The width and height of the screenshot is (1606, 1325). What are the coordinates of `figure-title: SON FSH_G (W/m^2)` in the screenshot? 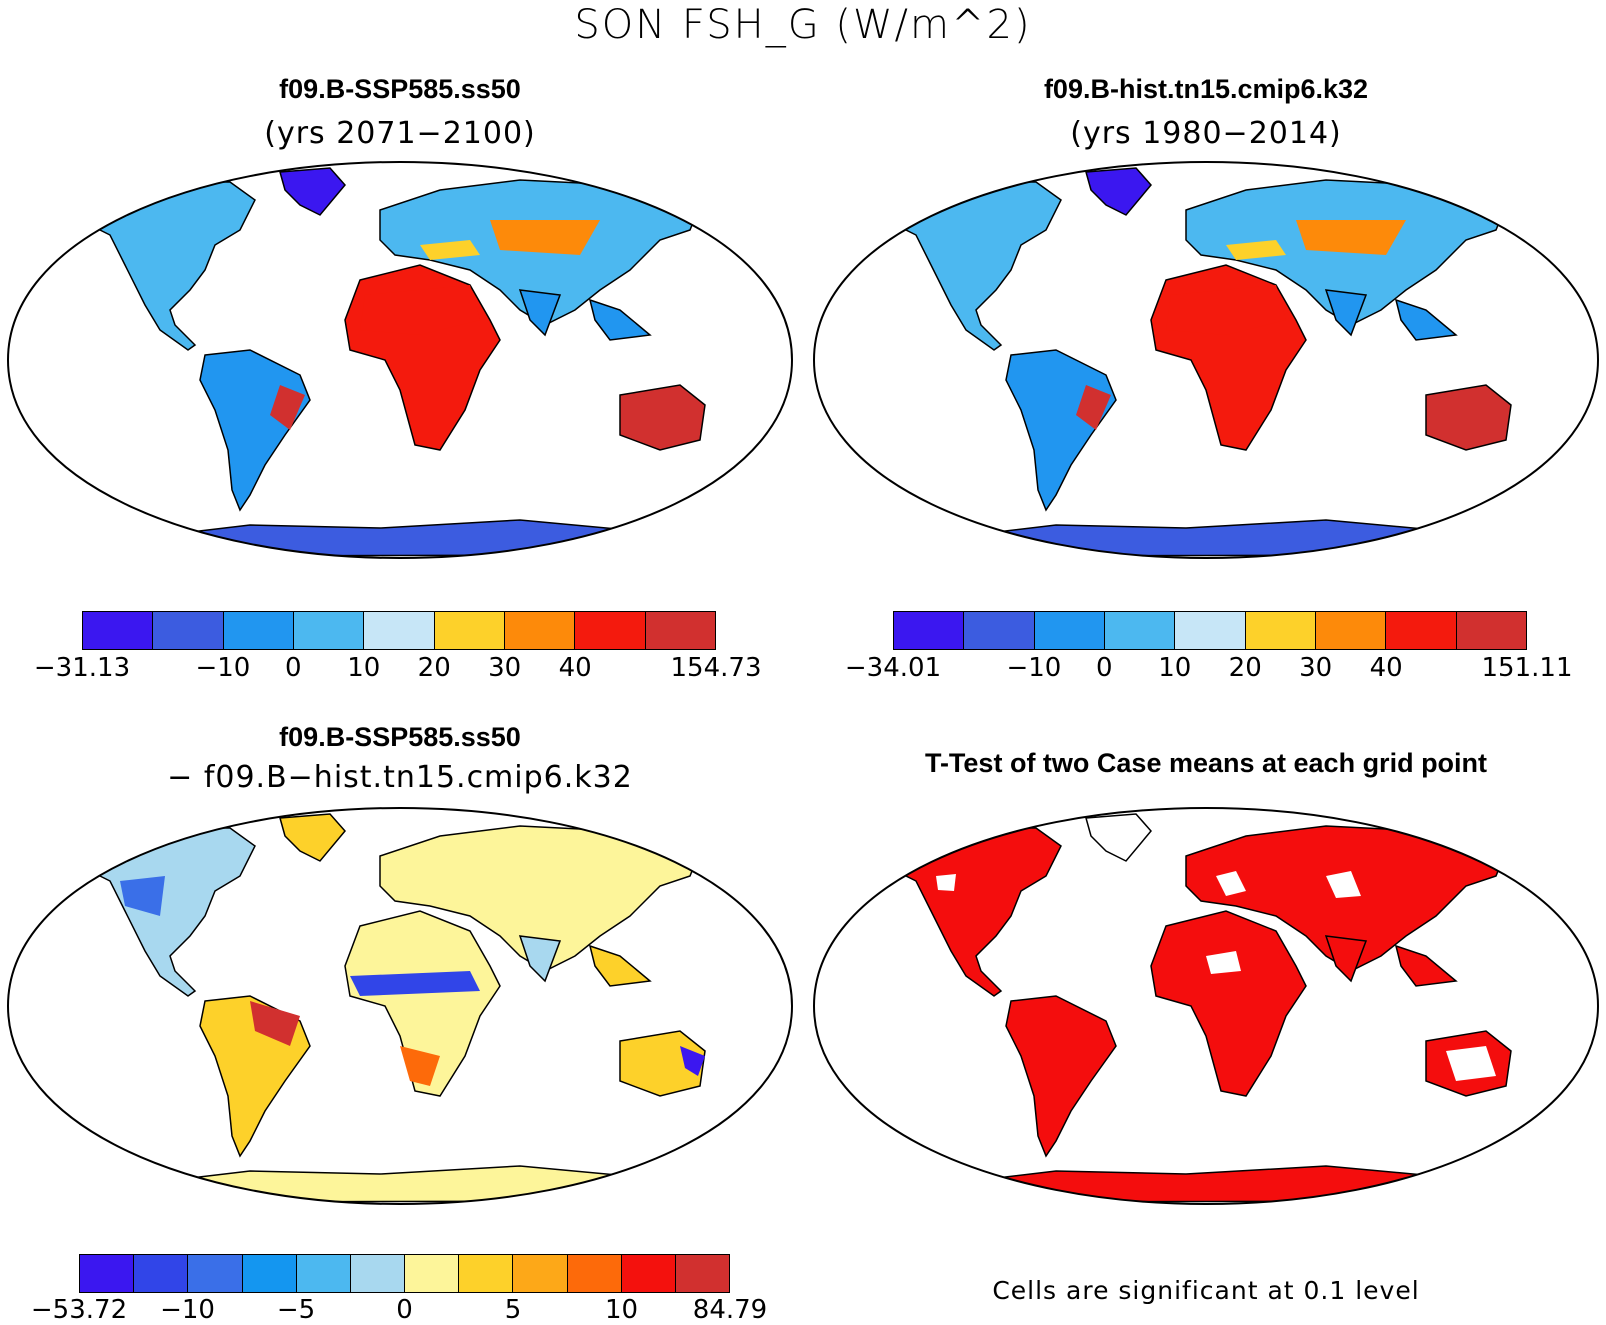 It's located at (803, 25).